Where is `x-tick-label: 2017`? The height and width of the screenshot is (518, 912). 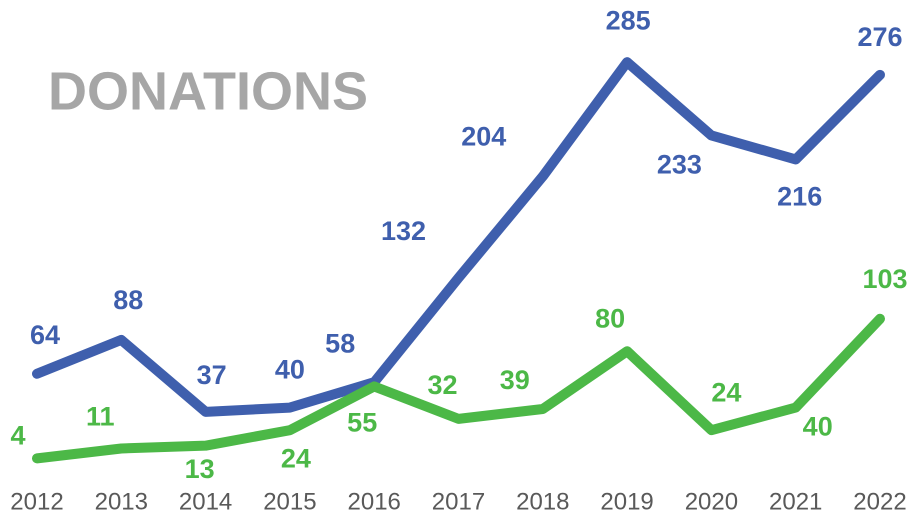
x-tick-label: 2017 is located at coordinates (458, 501).